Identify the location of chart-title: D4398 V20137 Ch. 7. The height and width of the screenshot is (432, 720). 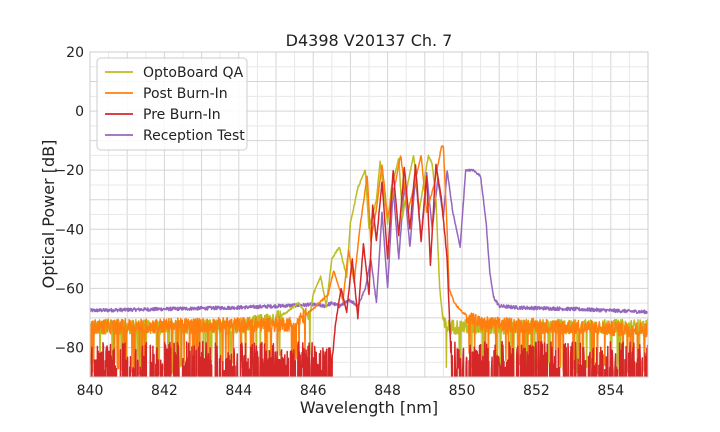
(369, 40).